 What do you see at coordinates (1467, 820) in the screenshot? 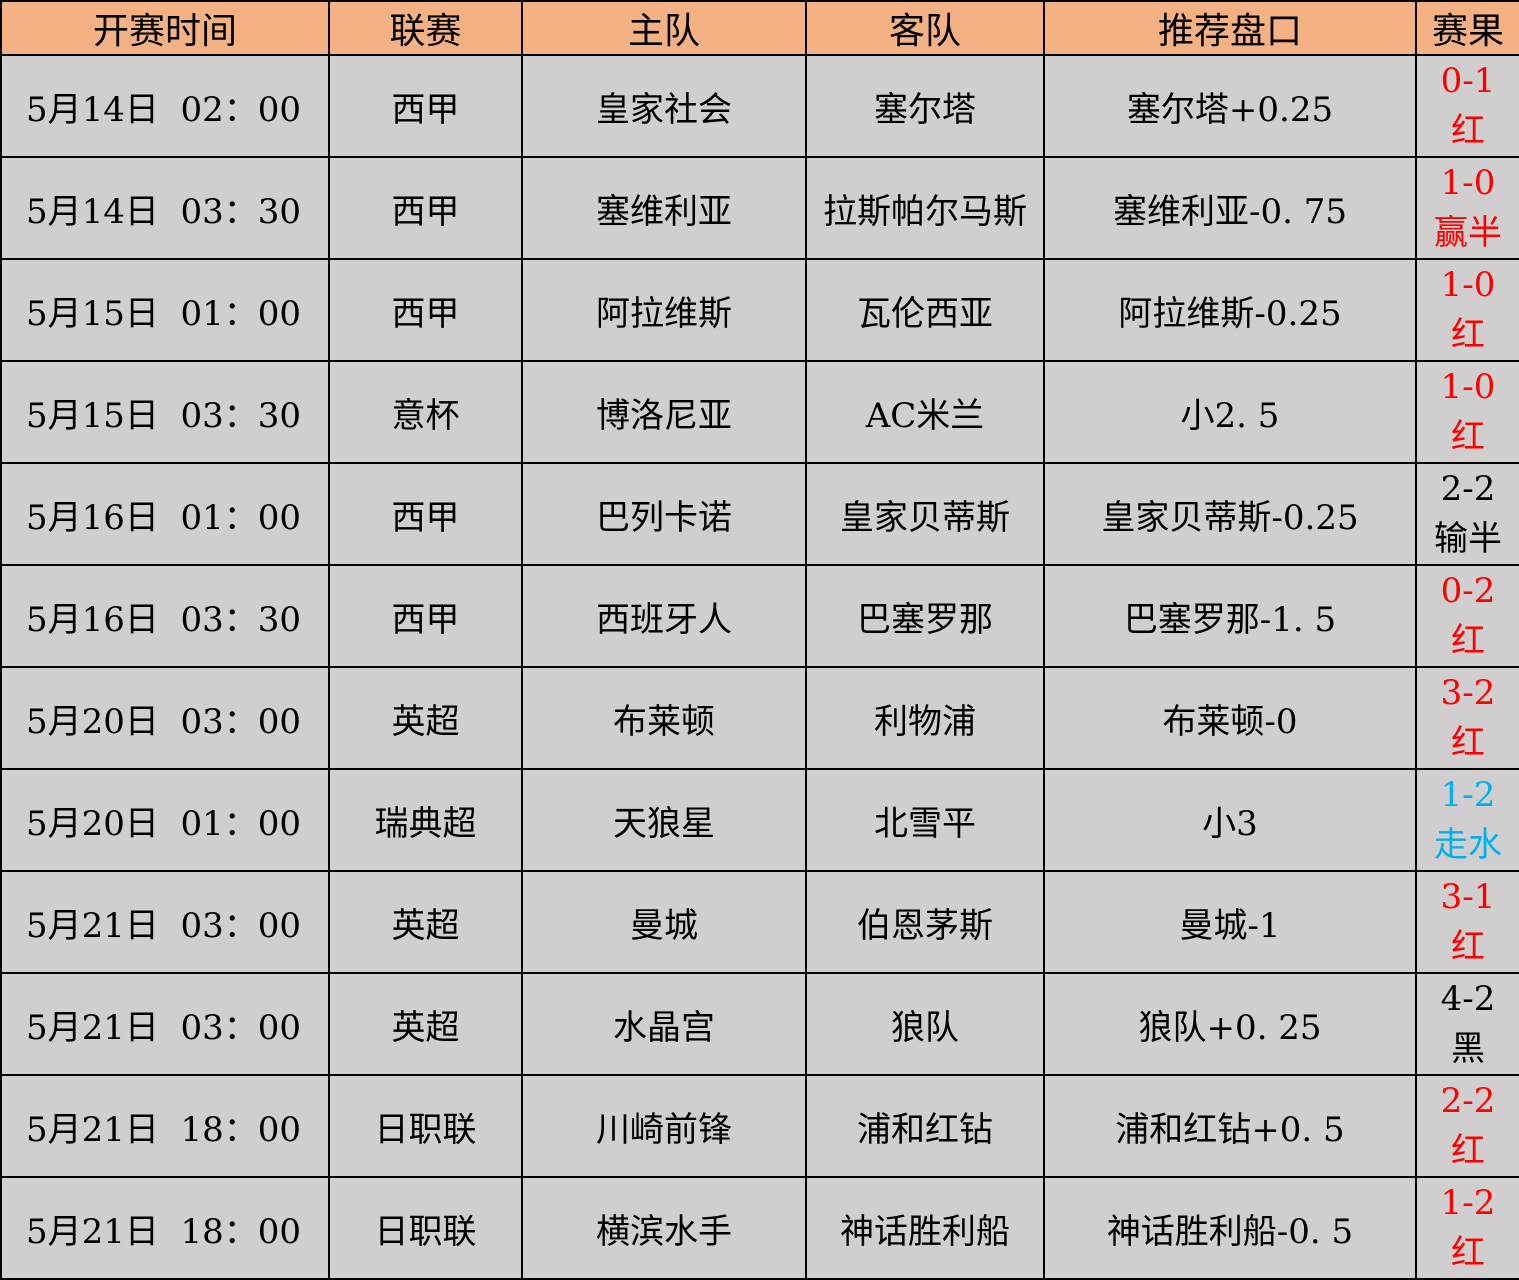
I see `result-cell: 1-2 走水` at bounding box center [1467, 820].